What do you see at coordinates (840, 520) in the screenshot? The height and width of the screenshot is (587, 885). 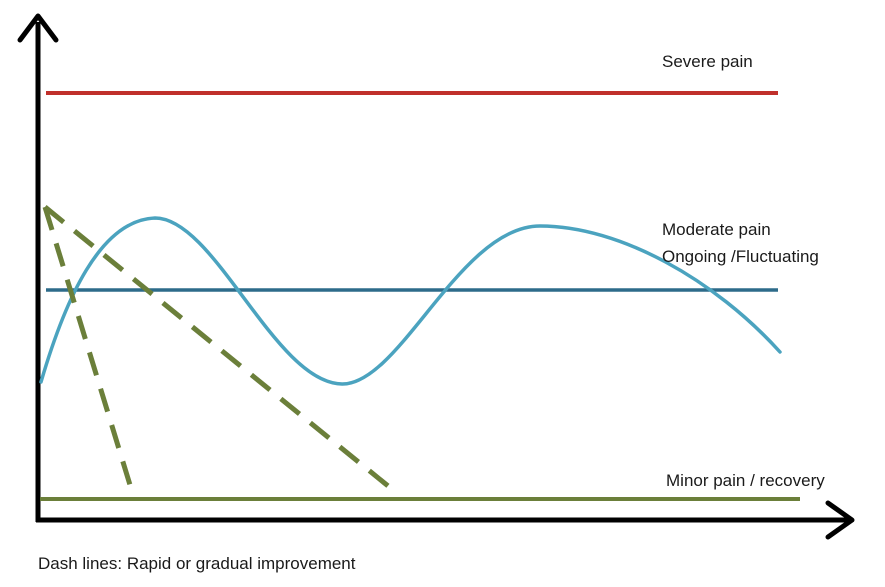 I see `x-axis-arrowhead` at bounding box center [840, 520].